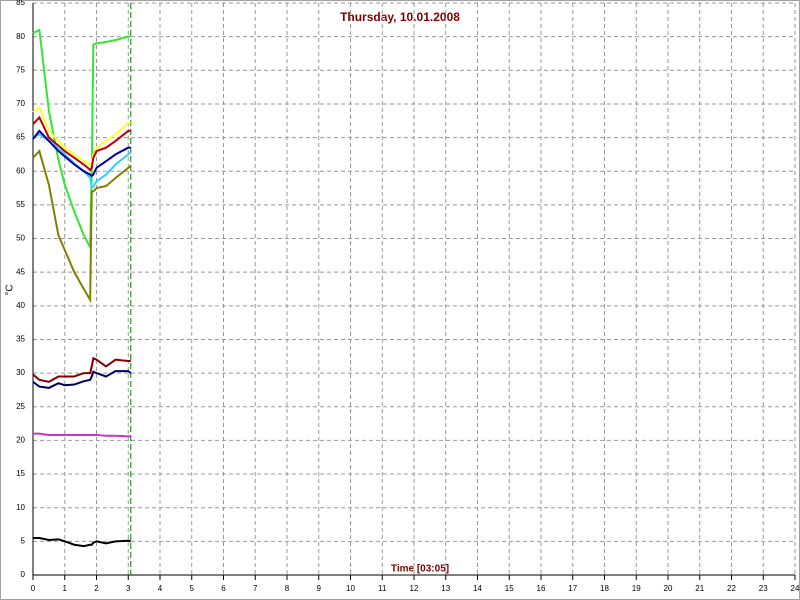 This screenshot has height=600, width=800. What do you see at coordinates (20, 103) in the screenshot?
I see `y-tick-label: 70` at bounding box center [20, 103].